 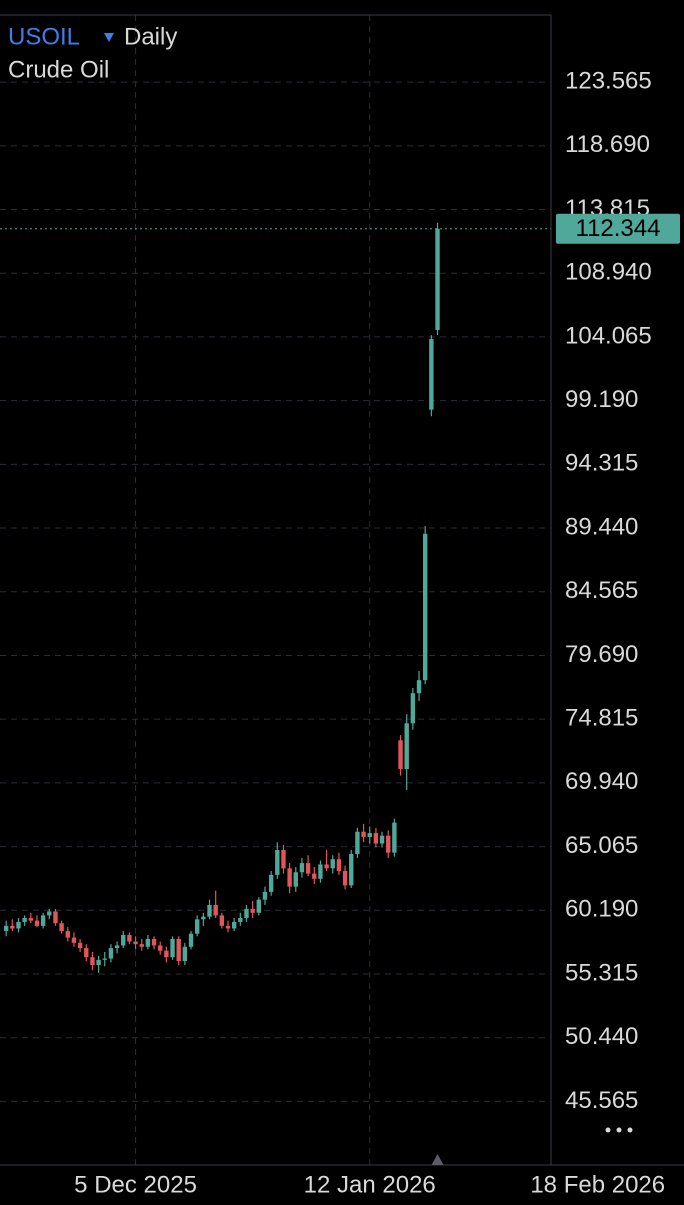 I want to click on y-tick-label: 89.440, so click(x=601, y=526).